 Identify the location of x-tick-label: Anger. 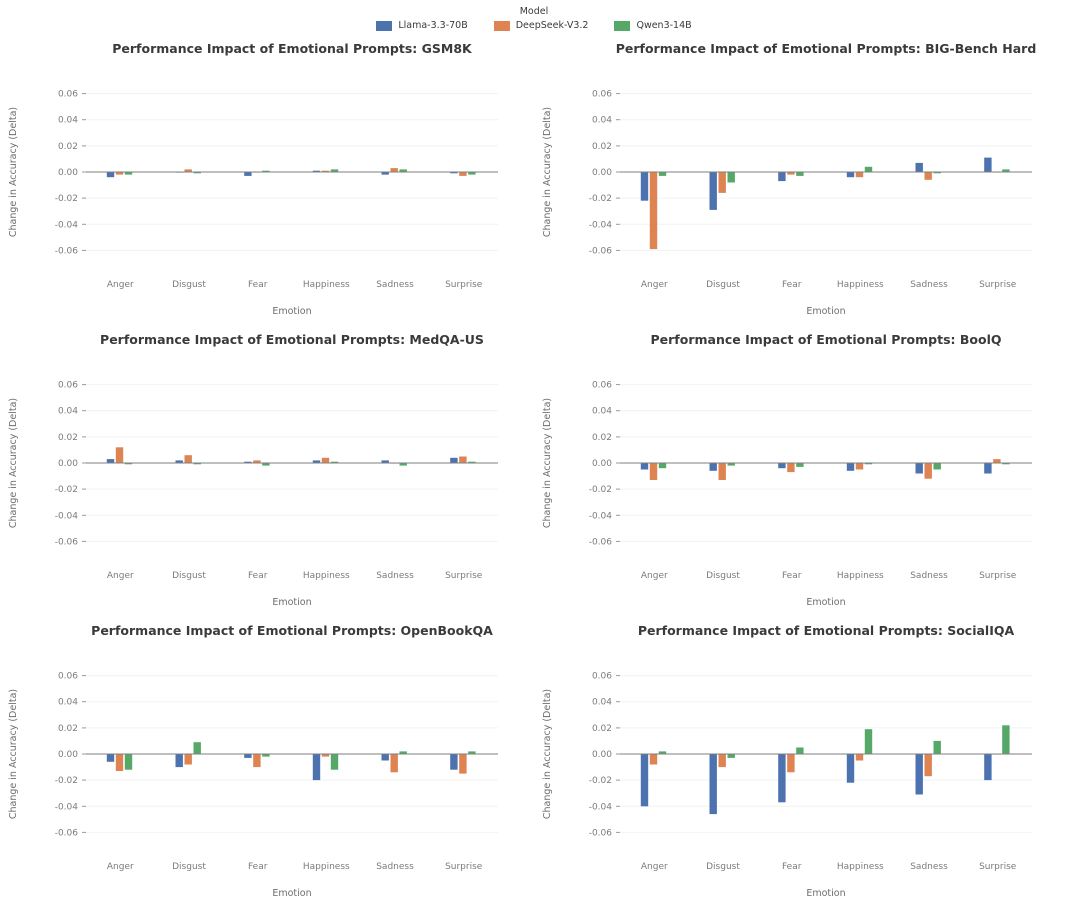
(654, 285).